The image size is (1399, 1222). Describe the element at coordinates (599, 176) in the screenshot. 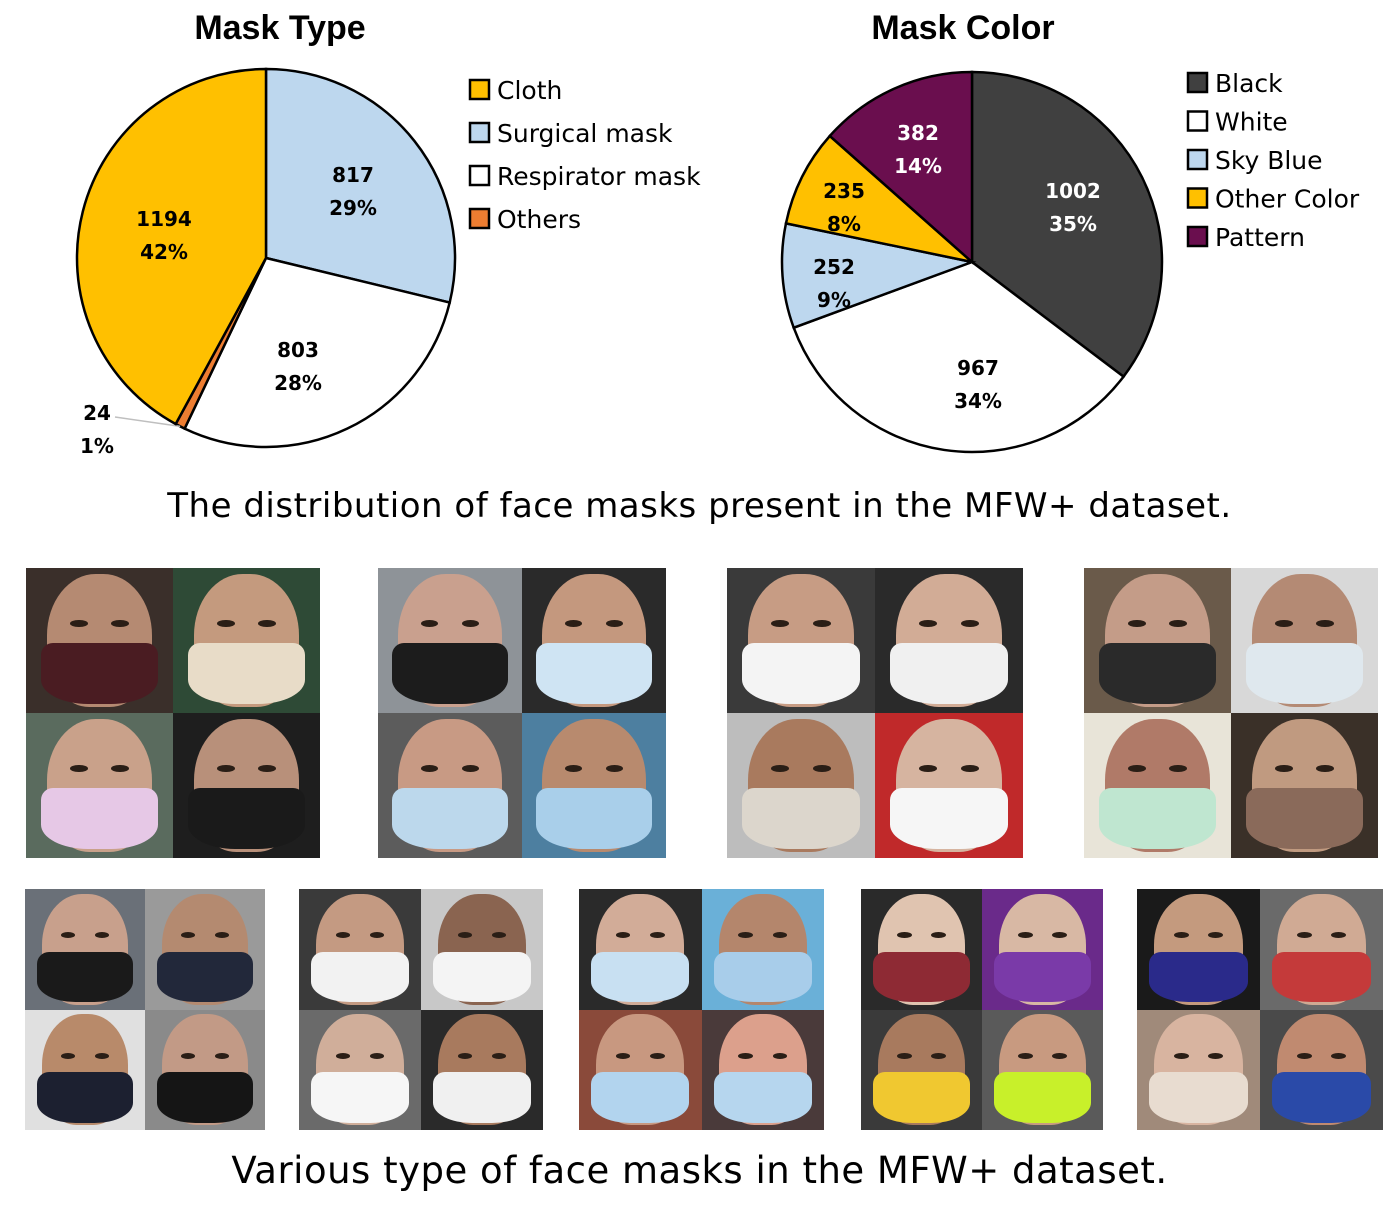

I see `legend-label-respirator-mask: Respirator mask` at that location.